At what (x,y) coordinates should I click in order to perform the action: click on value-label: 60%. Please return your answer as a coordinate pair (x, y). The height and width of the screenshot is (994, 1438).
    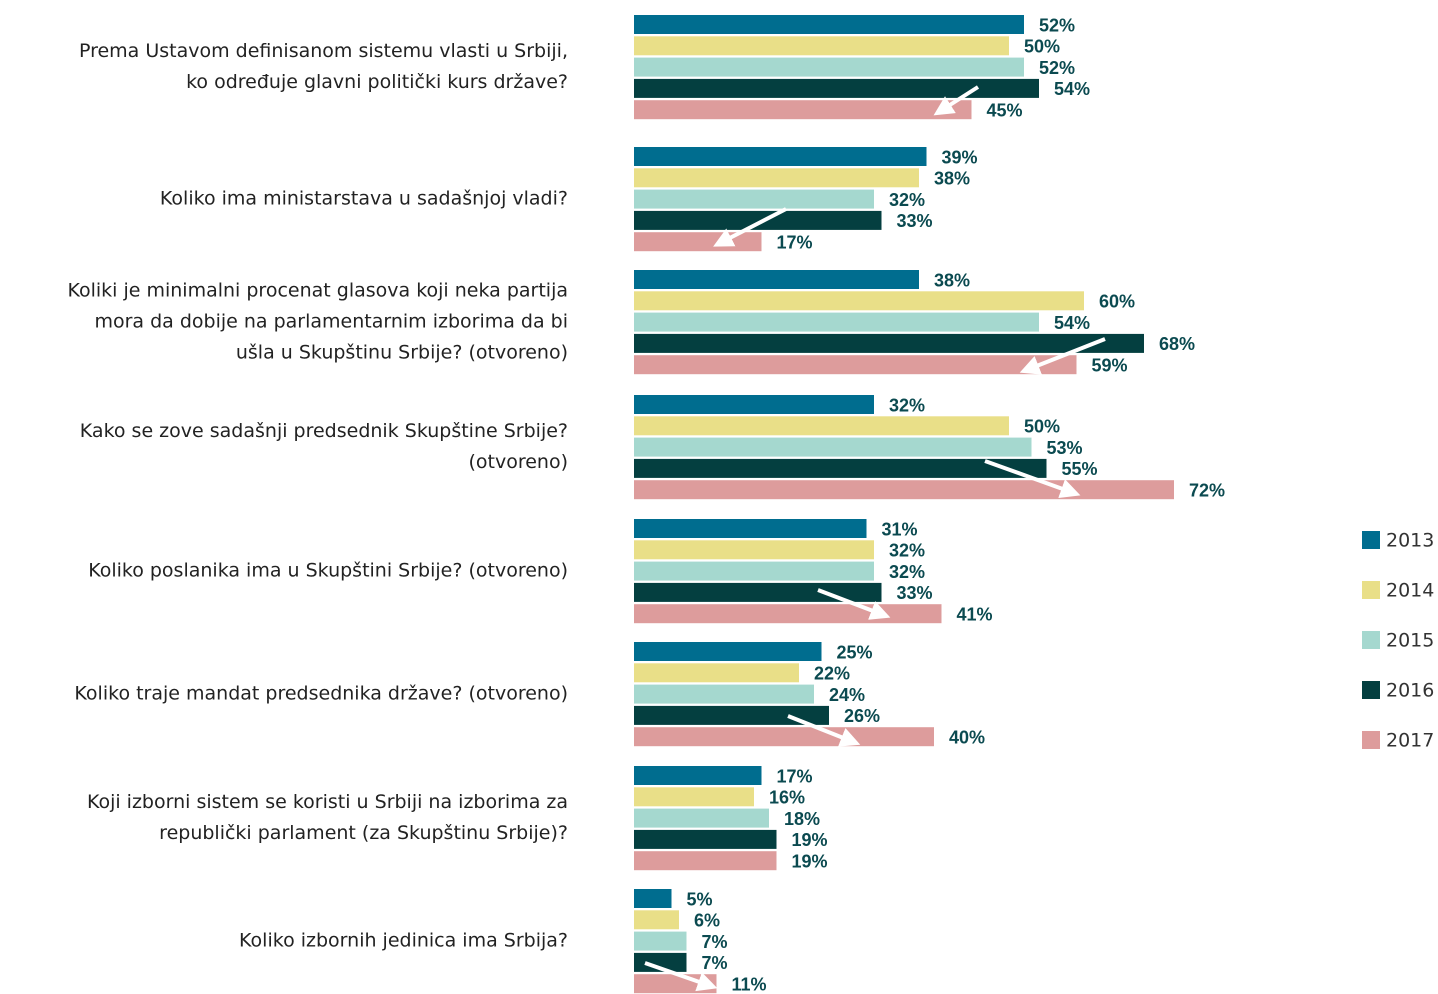
    Looking at the image, I should click on (1117, 302).